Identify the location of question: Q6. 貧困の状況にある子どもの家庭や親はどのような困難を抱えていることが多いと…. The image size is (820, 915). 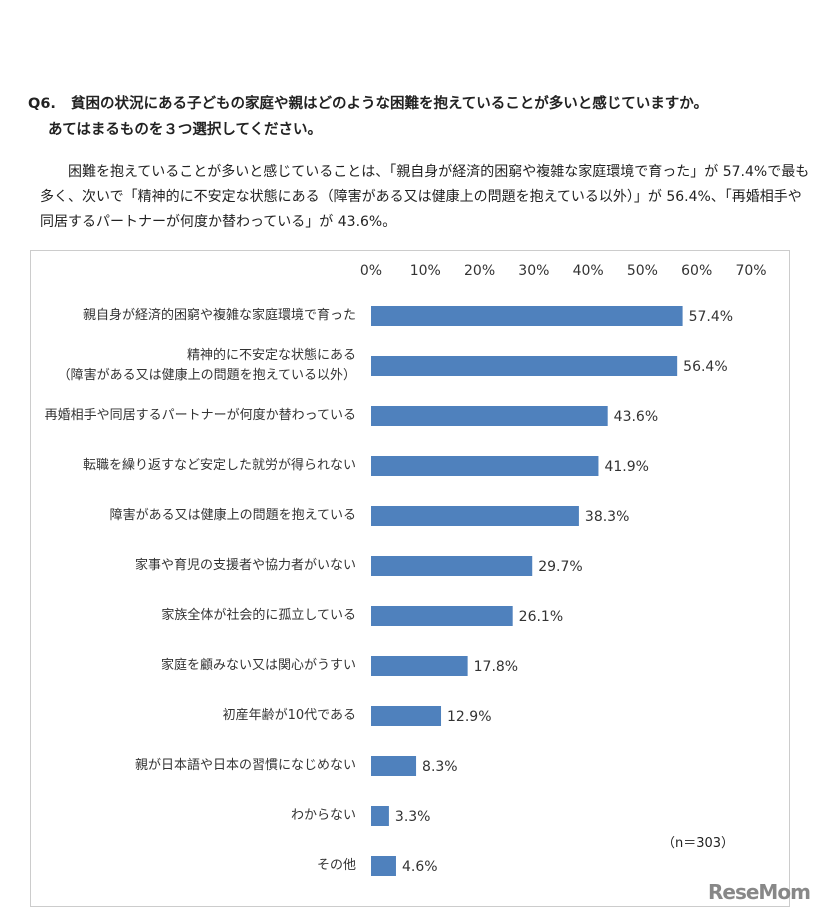
(368, 102).